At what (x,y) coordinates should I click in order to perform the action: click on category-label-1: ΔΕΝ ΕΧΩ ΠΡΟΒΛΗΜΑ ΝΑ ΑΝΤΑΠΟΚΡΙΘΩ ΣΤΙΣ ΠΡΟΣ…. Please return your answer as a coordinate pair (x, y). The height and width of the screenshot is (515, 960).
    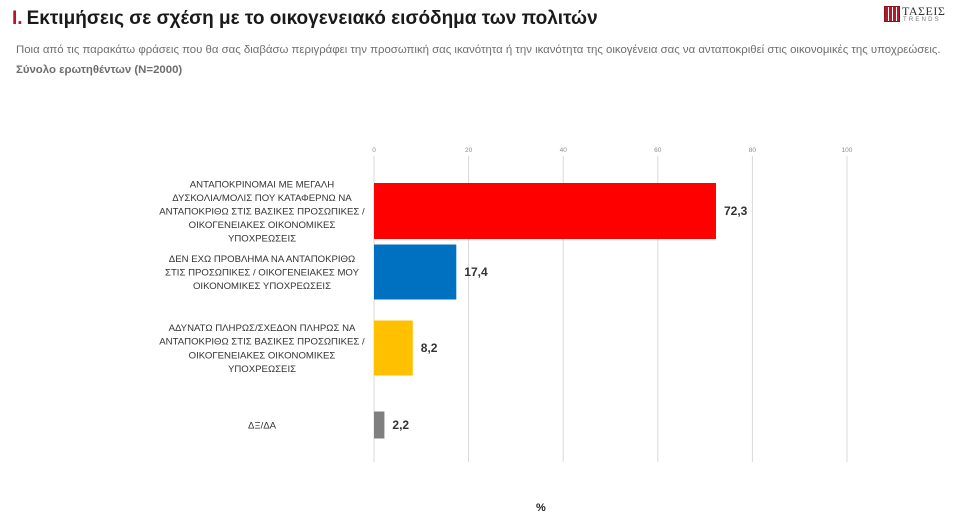
    Looking at the image, I should click on (262, 273).